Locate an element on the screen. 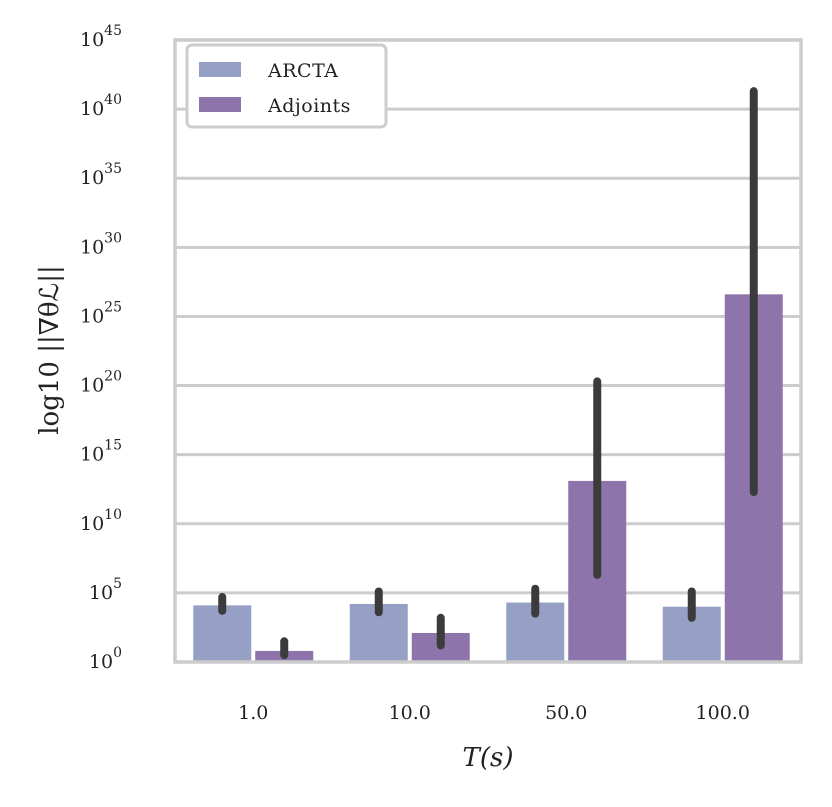 The image size is (832, 807). y-tick-exponent: 15 is located at coordinates (113, 446).